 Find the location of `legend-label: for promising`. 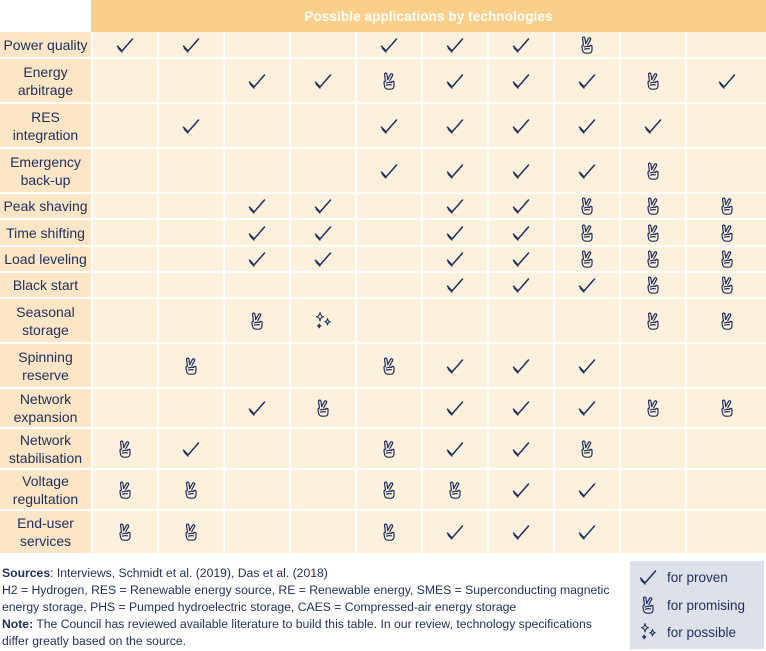

legend-label: for promising is located at coordinates (706, 605).